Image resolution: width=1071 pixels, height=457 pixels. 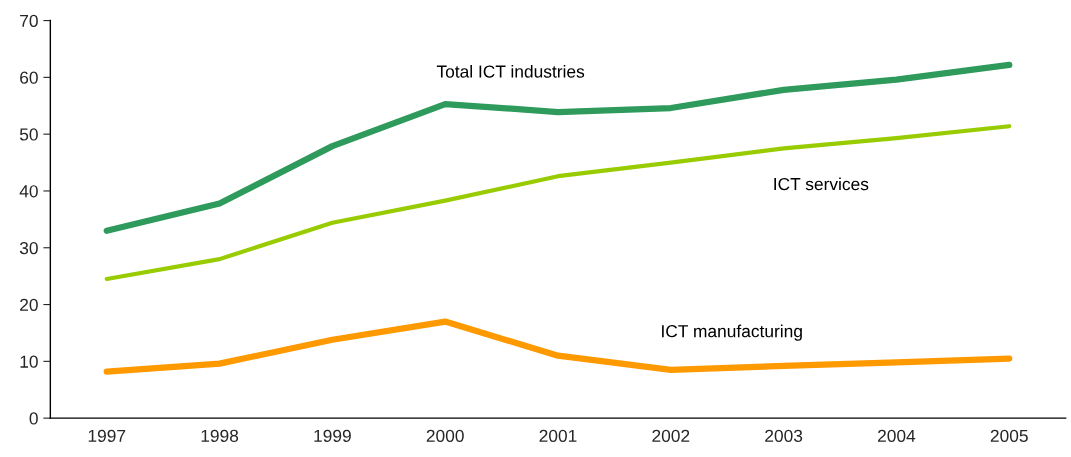 I want to click on x-tick-label: 1999, so click(x=332, y=436).